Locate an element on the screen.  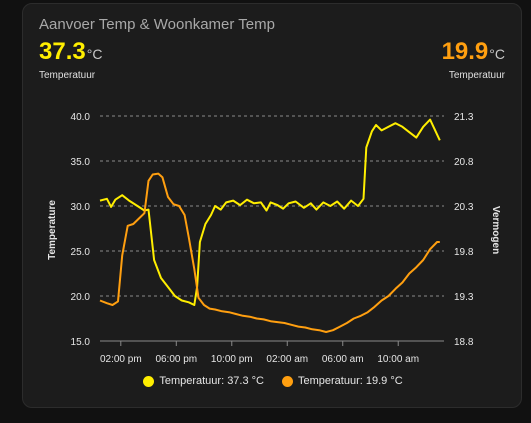
state-left-name: Temperatuur is located at coordinates (67, 75).